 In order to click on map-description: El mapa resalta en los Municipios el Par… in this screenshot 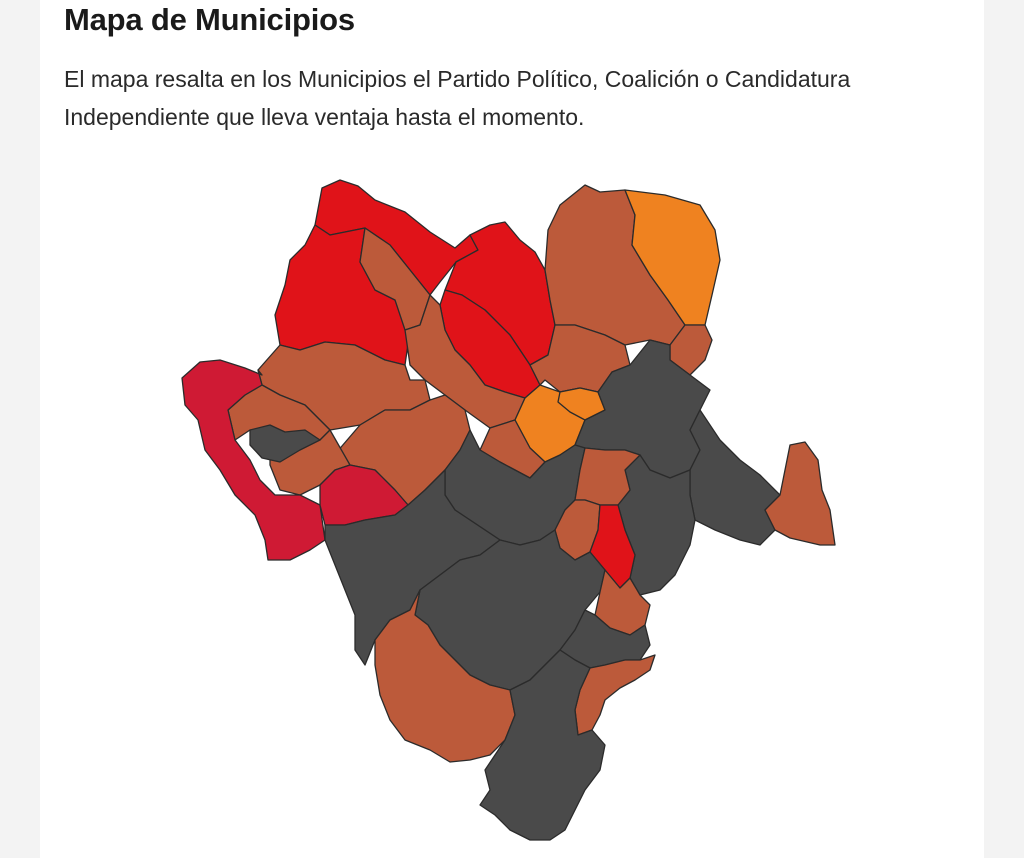, I will do `click(457, 98)`.